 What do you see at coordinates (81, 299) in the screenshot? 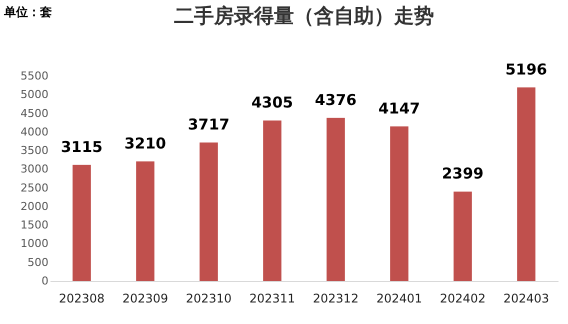
I see `x-tick-label: 202308` at bounding box center [81, 299].